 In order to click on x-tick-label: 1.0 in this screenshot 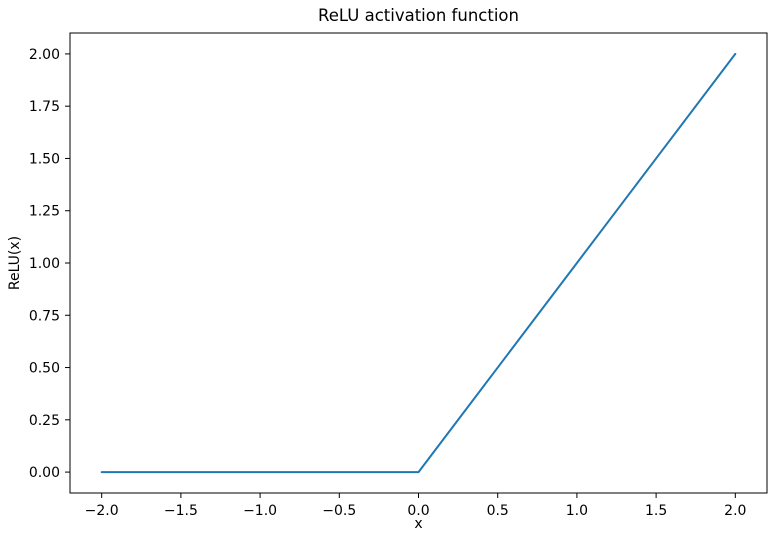, I will do `click(577, 511)`.